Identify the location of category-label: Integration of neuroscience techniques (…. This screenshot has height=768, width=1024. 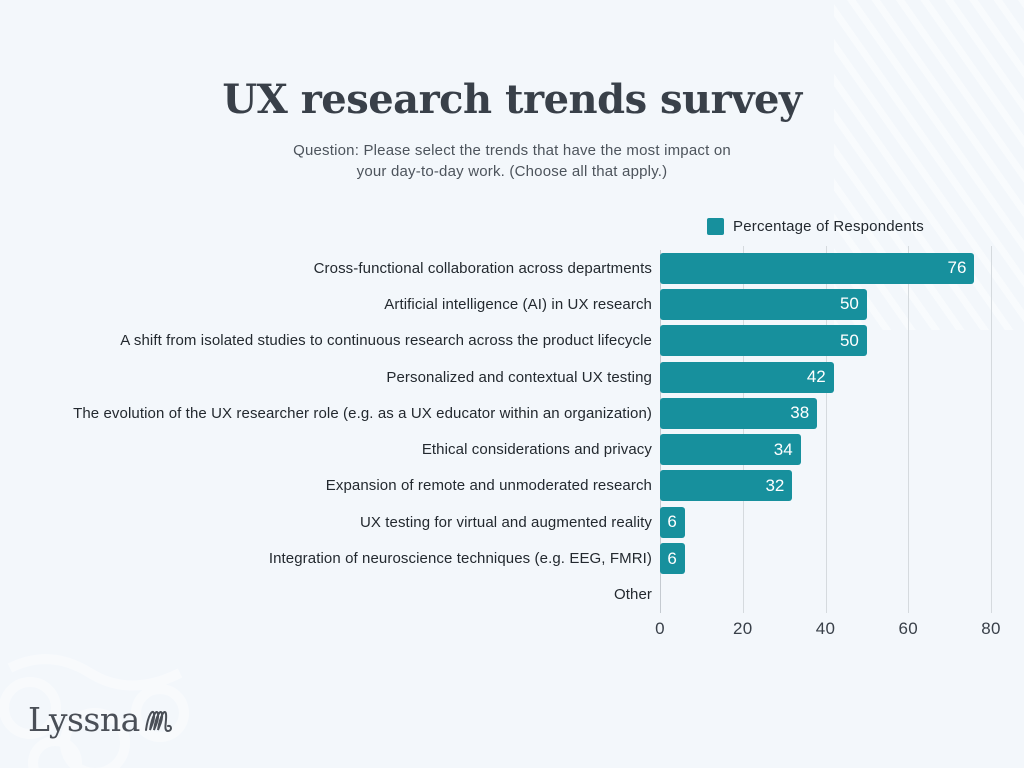
(460, 559).